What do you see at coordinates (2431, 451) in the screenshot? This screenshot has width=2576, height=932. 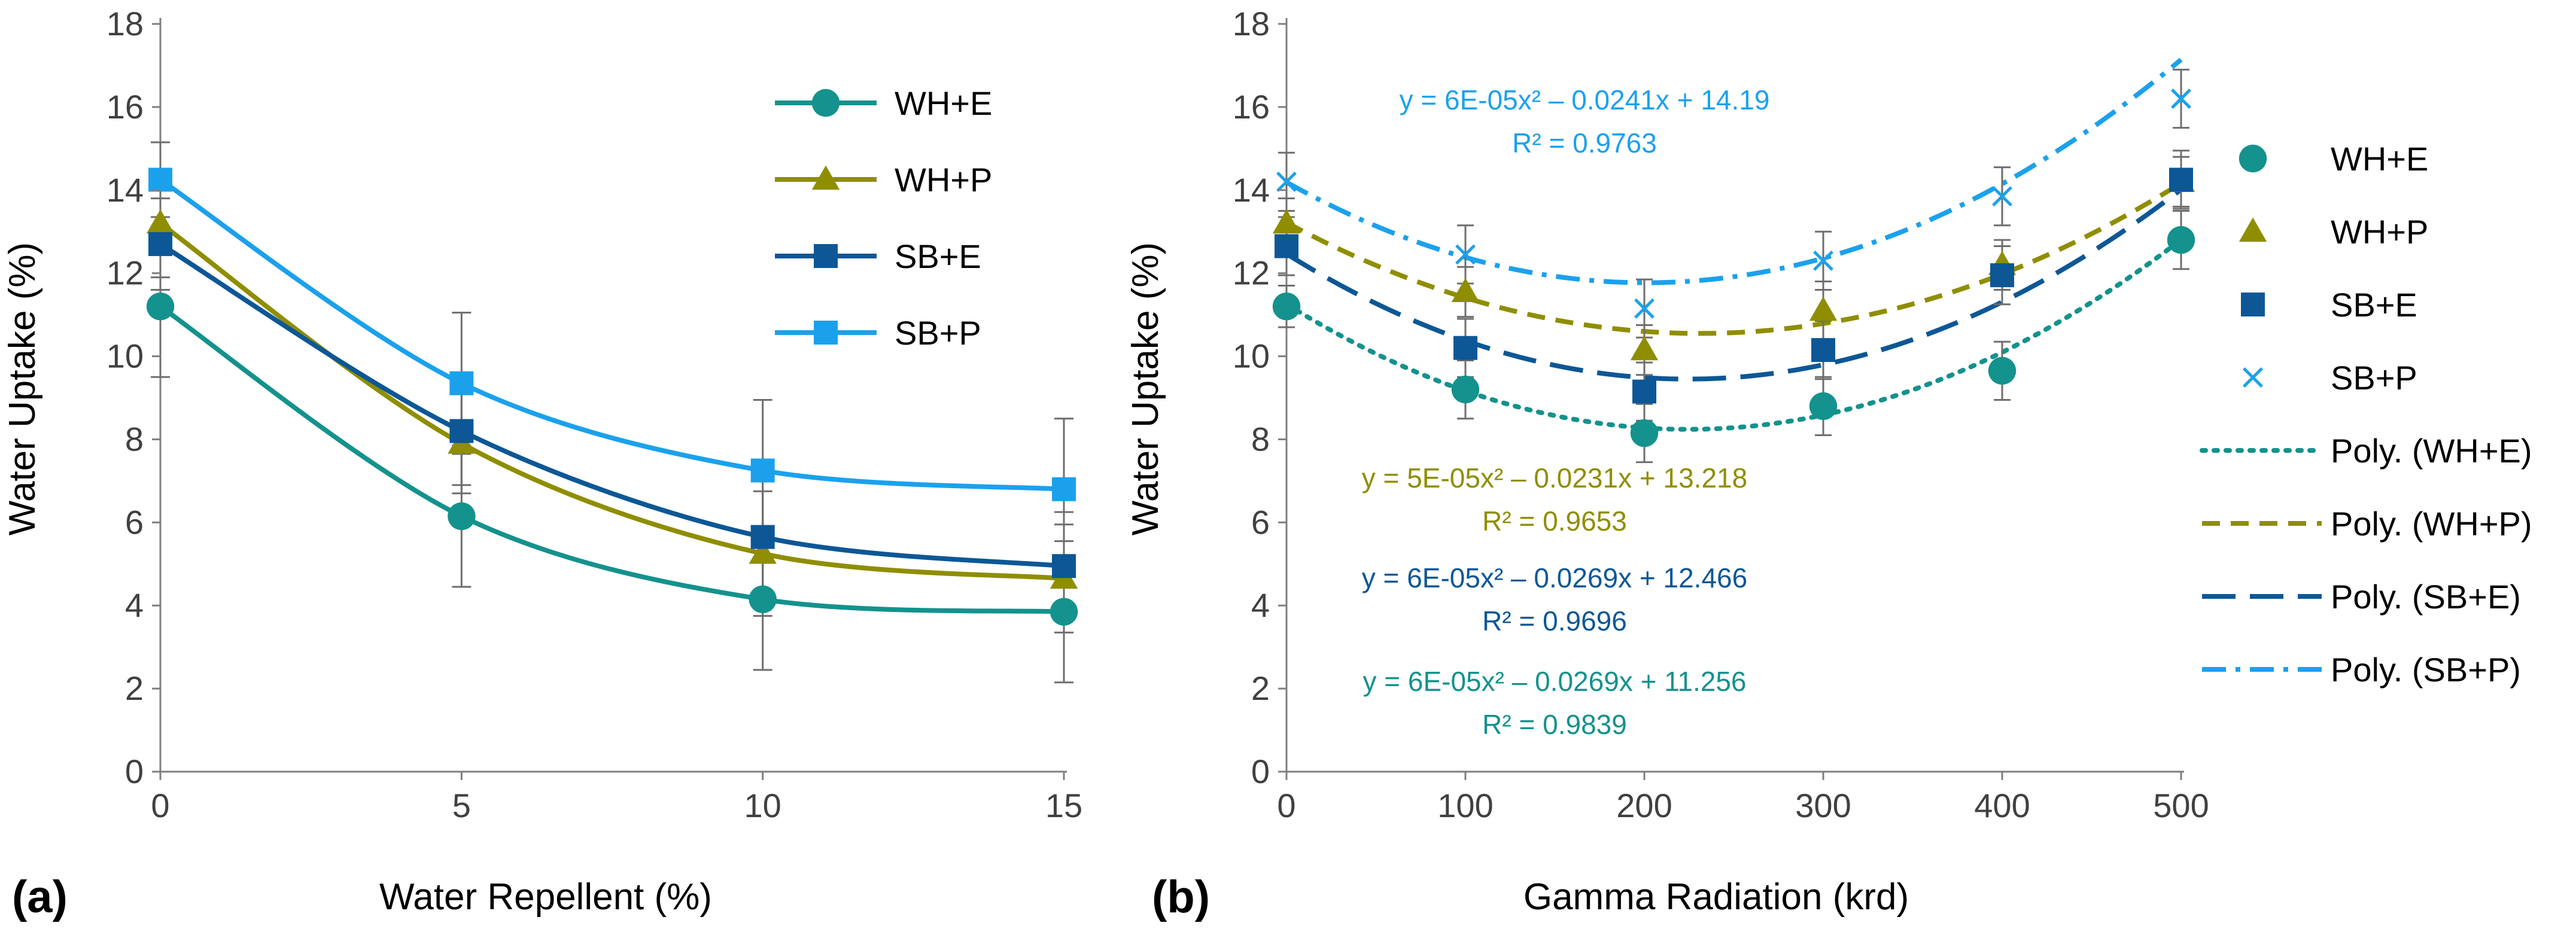 I see `chart-b-legend-label-poly-wh-e: Poly. (WH+E)` at bounding box center [2431, 451].